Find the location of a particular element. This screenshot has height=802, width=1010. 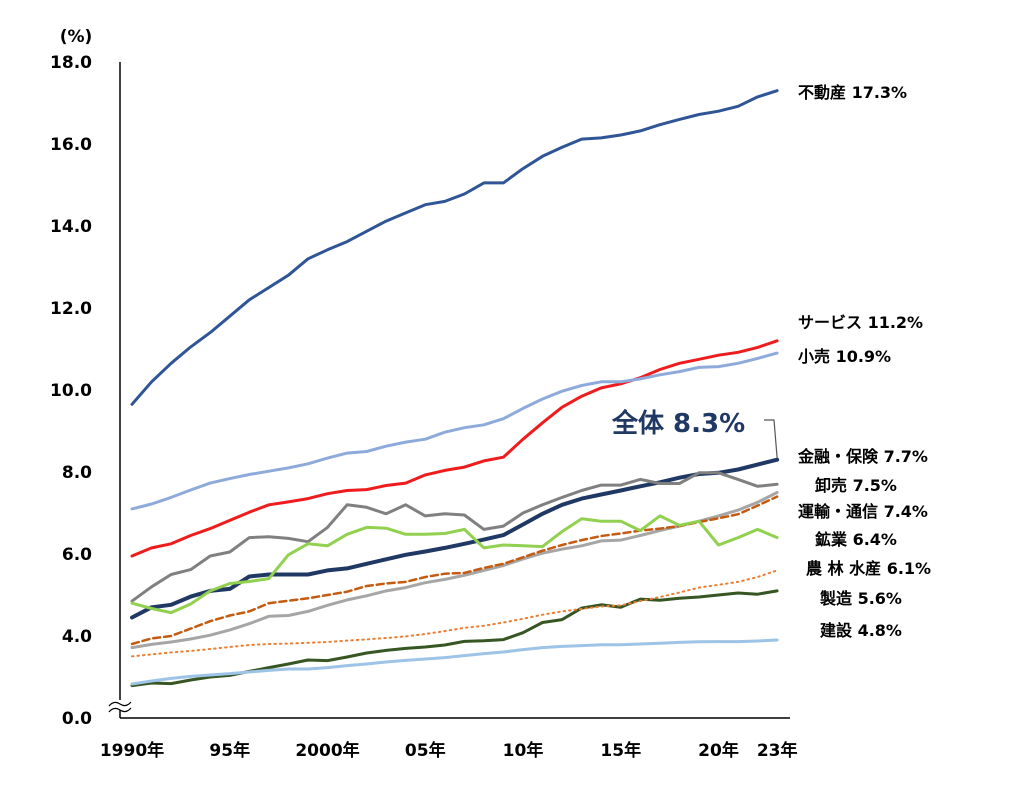

series-end-label: サービス 11.2% is located at coordinates (860, 322).